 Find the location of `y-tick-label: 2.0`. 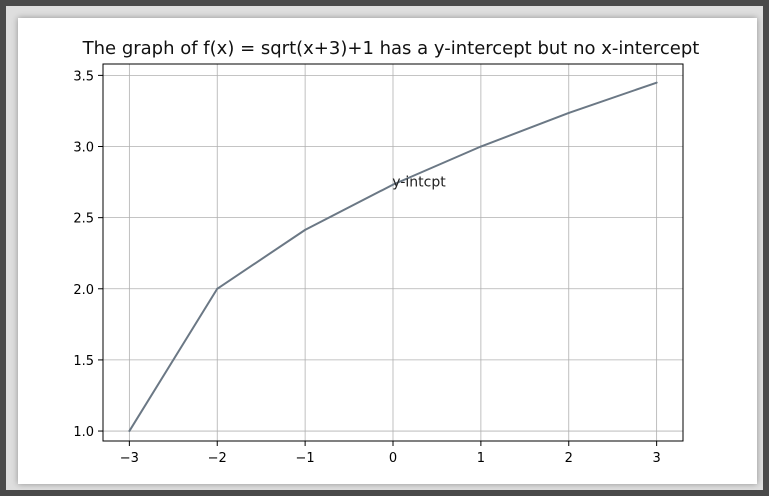

y-tick-label: 2.0 is located at coordinates (83, 290).